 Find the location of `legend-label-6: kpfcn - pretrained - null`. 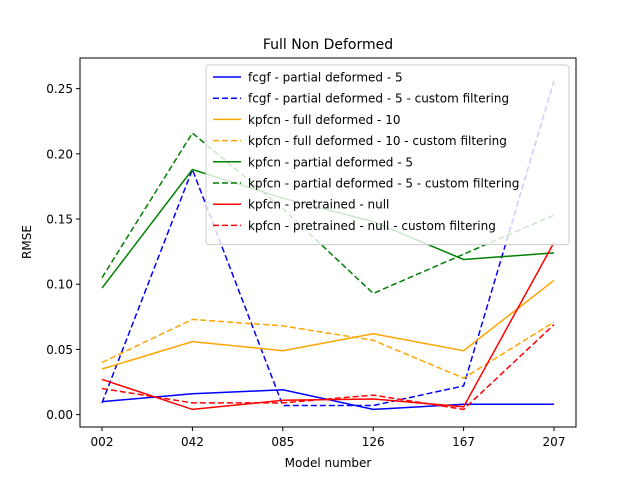

legend-label-6: kpfcn - pretrained - null is located at coordinates (318, 205).